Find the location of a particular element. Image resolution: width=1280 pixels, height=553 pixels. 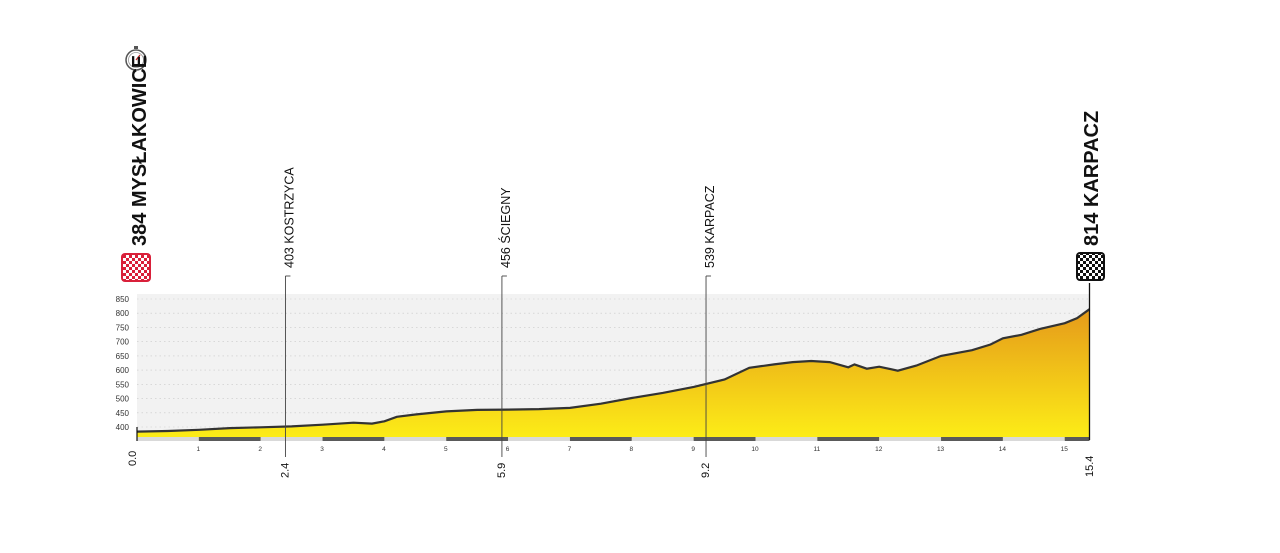

start-label: 384 MYSŁAKOWICE is located at coordinates (140, 150).